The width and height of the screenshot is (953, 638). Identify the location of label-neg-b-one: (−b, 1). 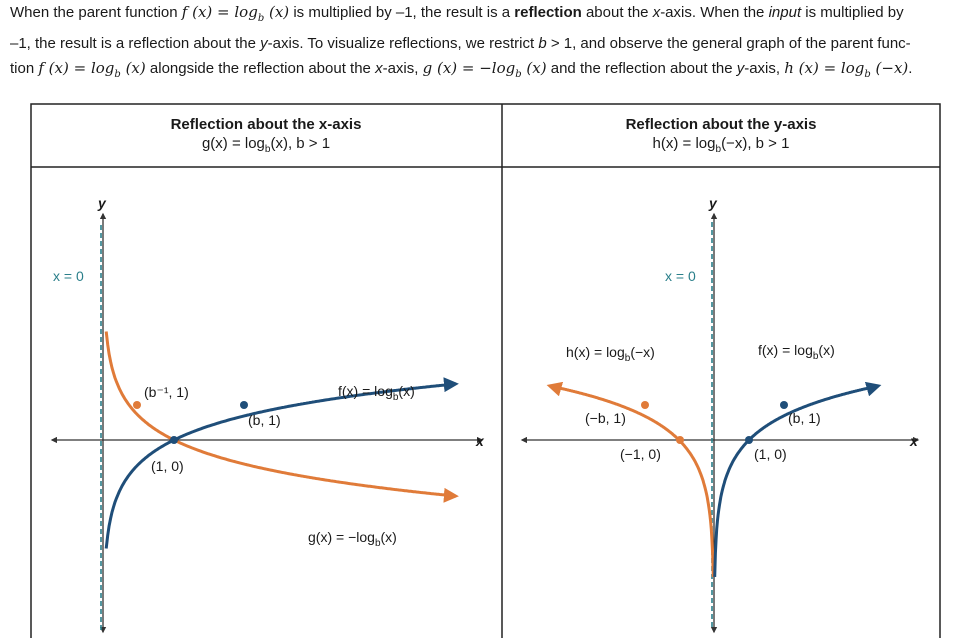
(605, 418).